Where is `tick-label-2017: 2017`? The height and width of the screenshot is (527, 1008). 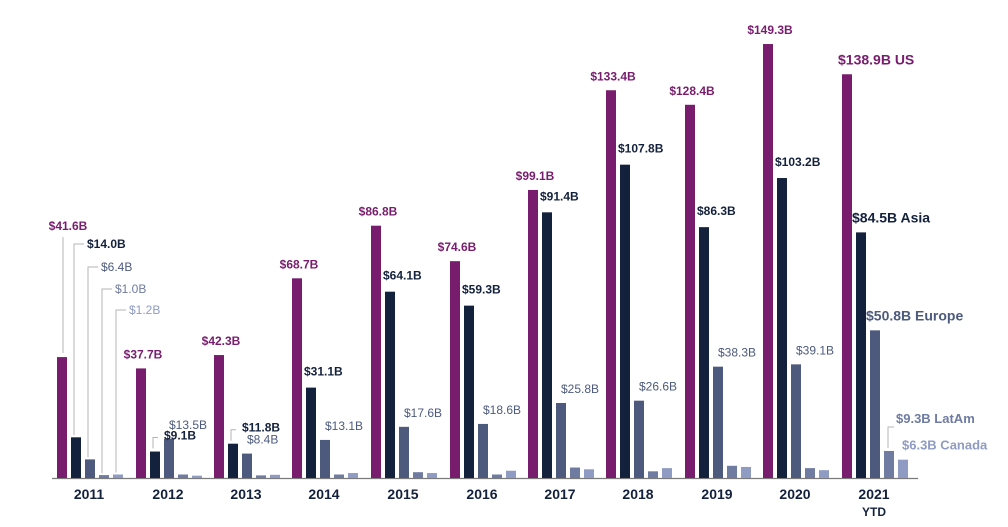
tick-label-2017: 2017 is located at coordinates (559, 494).